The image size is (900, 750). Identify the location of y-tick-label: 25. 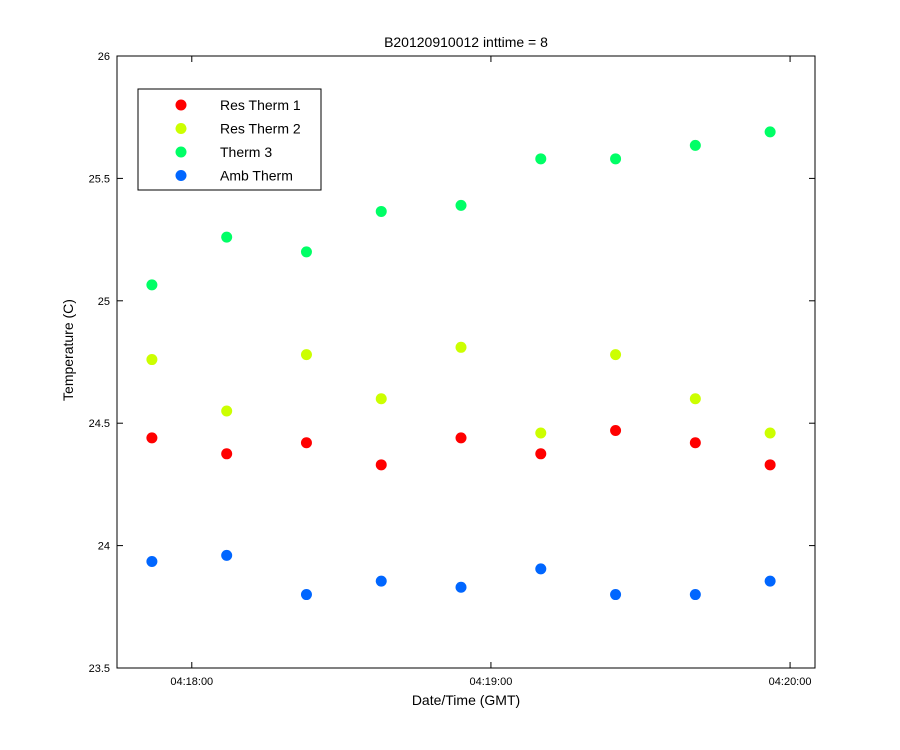
(104, 302).